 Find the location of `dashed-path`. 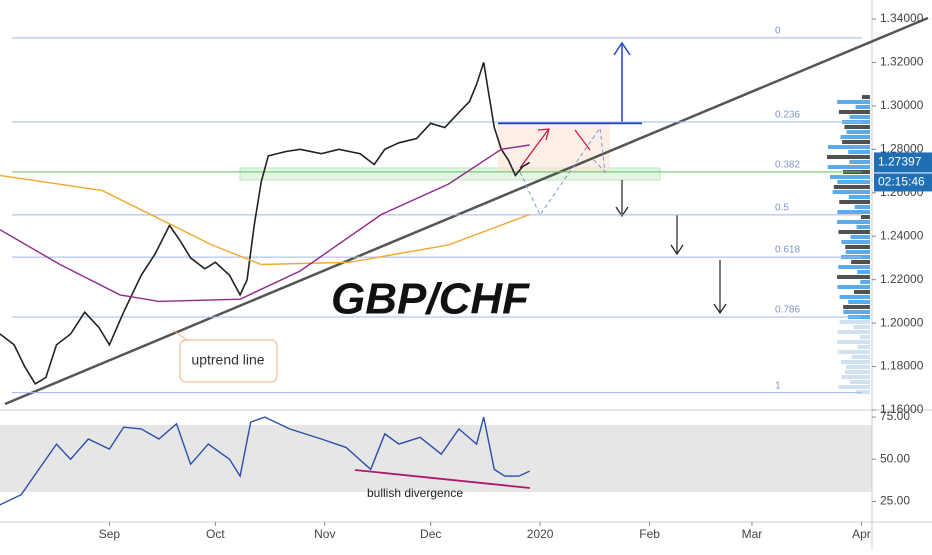

dashed-path is located at coordinates (562, 171).